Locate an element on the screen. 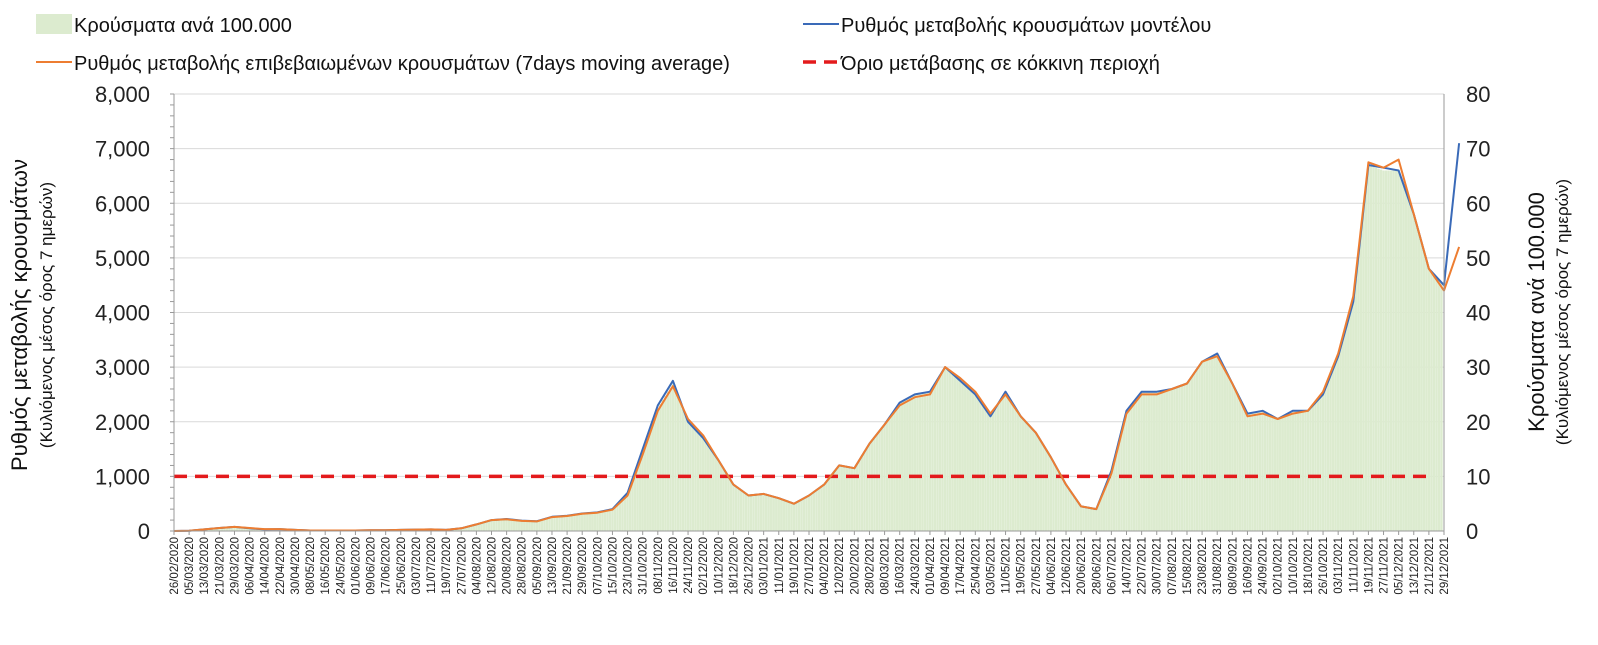 This screenshot has width=1598, height=645. x-tick-label: 28/06/2021 is located at coordinates (1097, 566).